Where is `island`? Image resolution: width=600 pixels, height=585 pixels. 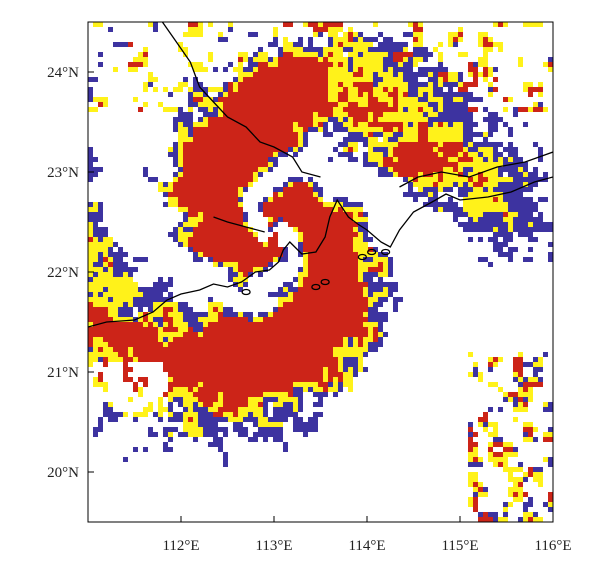 island is located at coordinates (385, 252).